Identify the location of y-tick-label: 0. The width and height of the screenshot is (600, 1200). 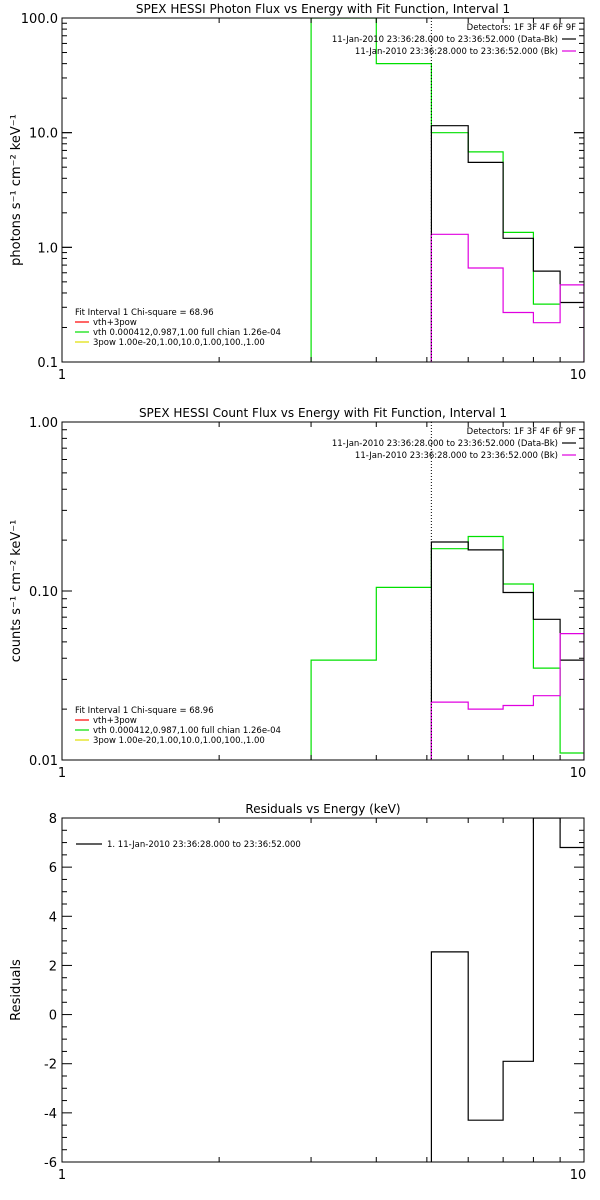
(53, 1016).